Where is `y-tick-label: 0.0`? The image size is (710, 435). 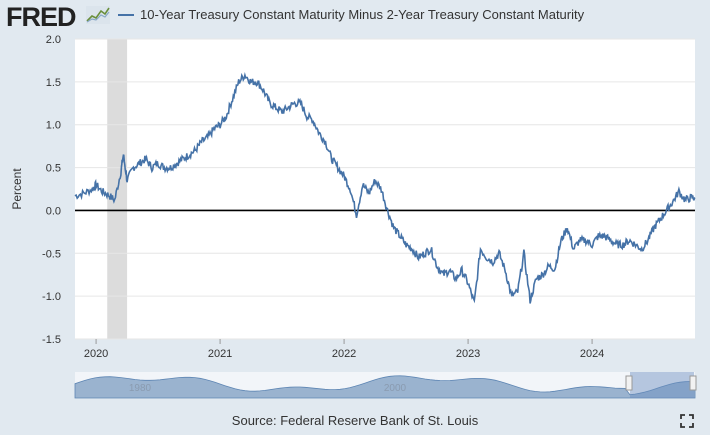
y-tick-label: 0.0 is located at coordinates (53, 211).